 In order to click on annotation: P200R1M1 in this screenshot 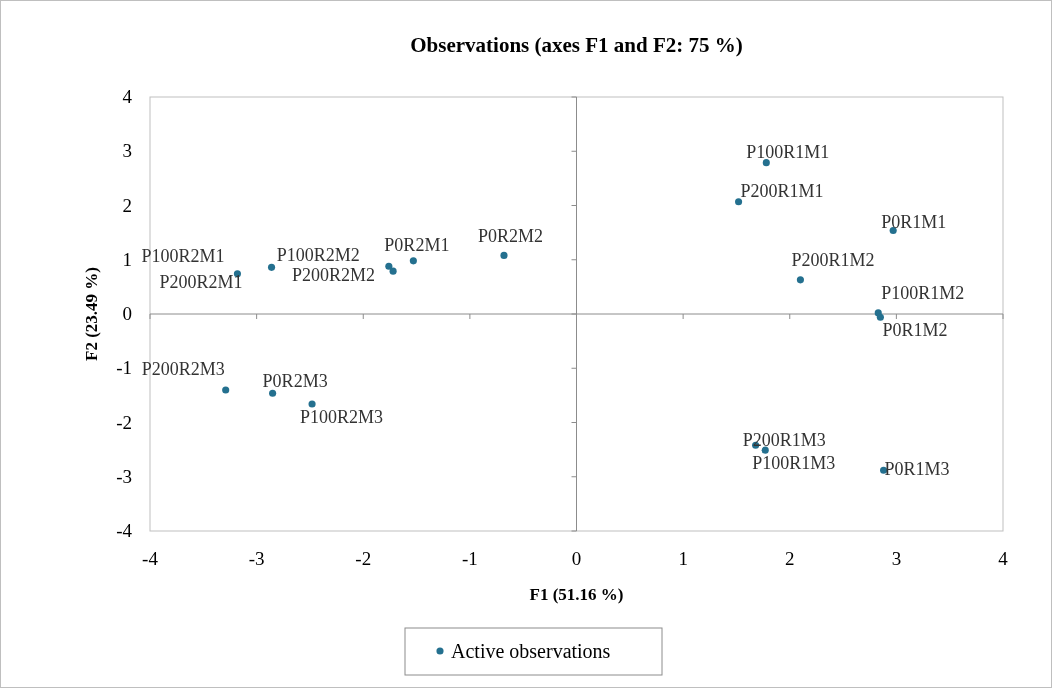, I will do `click(782, 190)`.